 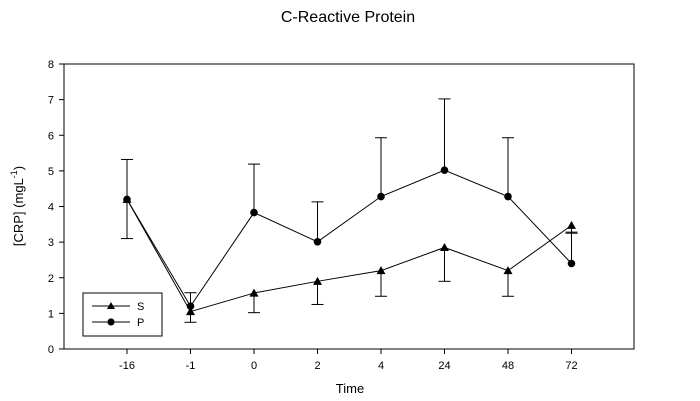 What do you see at coordinates (111, 322) in the screenshot?
I see `legend-marker-p` at bounding box center [111, 322].